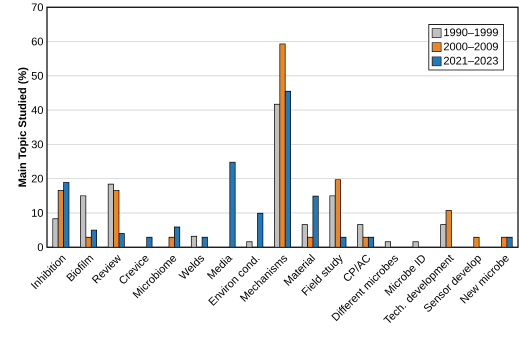 The height and width of the screenshot is (349, 520). I want to click on y-axis-title: Main Topic Studied (%), so click(23, 127).